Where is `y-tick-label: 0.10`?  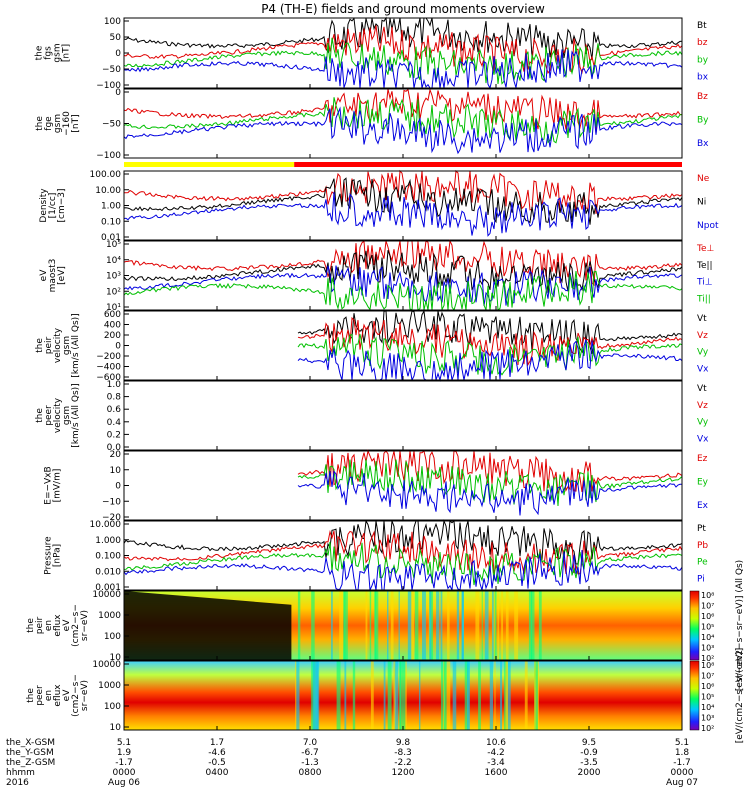 y-tick-label: 0.10 is located at coordinates (111, 222).